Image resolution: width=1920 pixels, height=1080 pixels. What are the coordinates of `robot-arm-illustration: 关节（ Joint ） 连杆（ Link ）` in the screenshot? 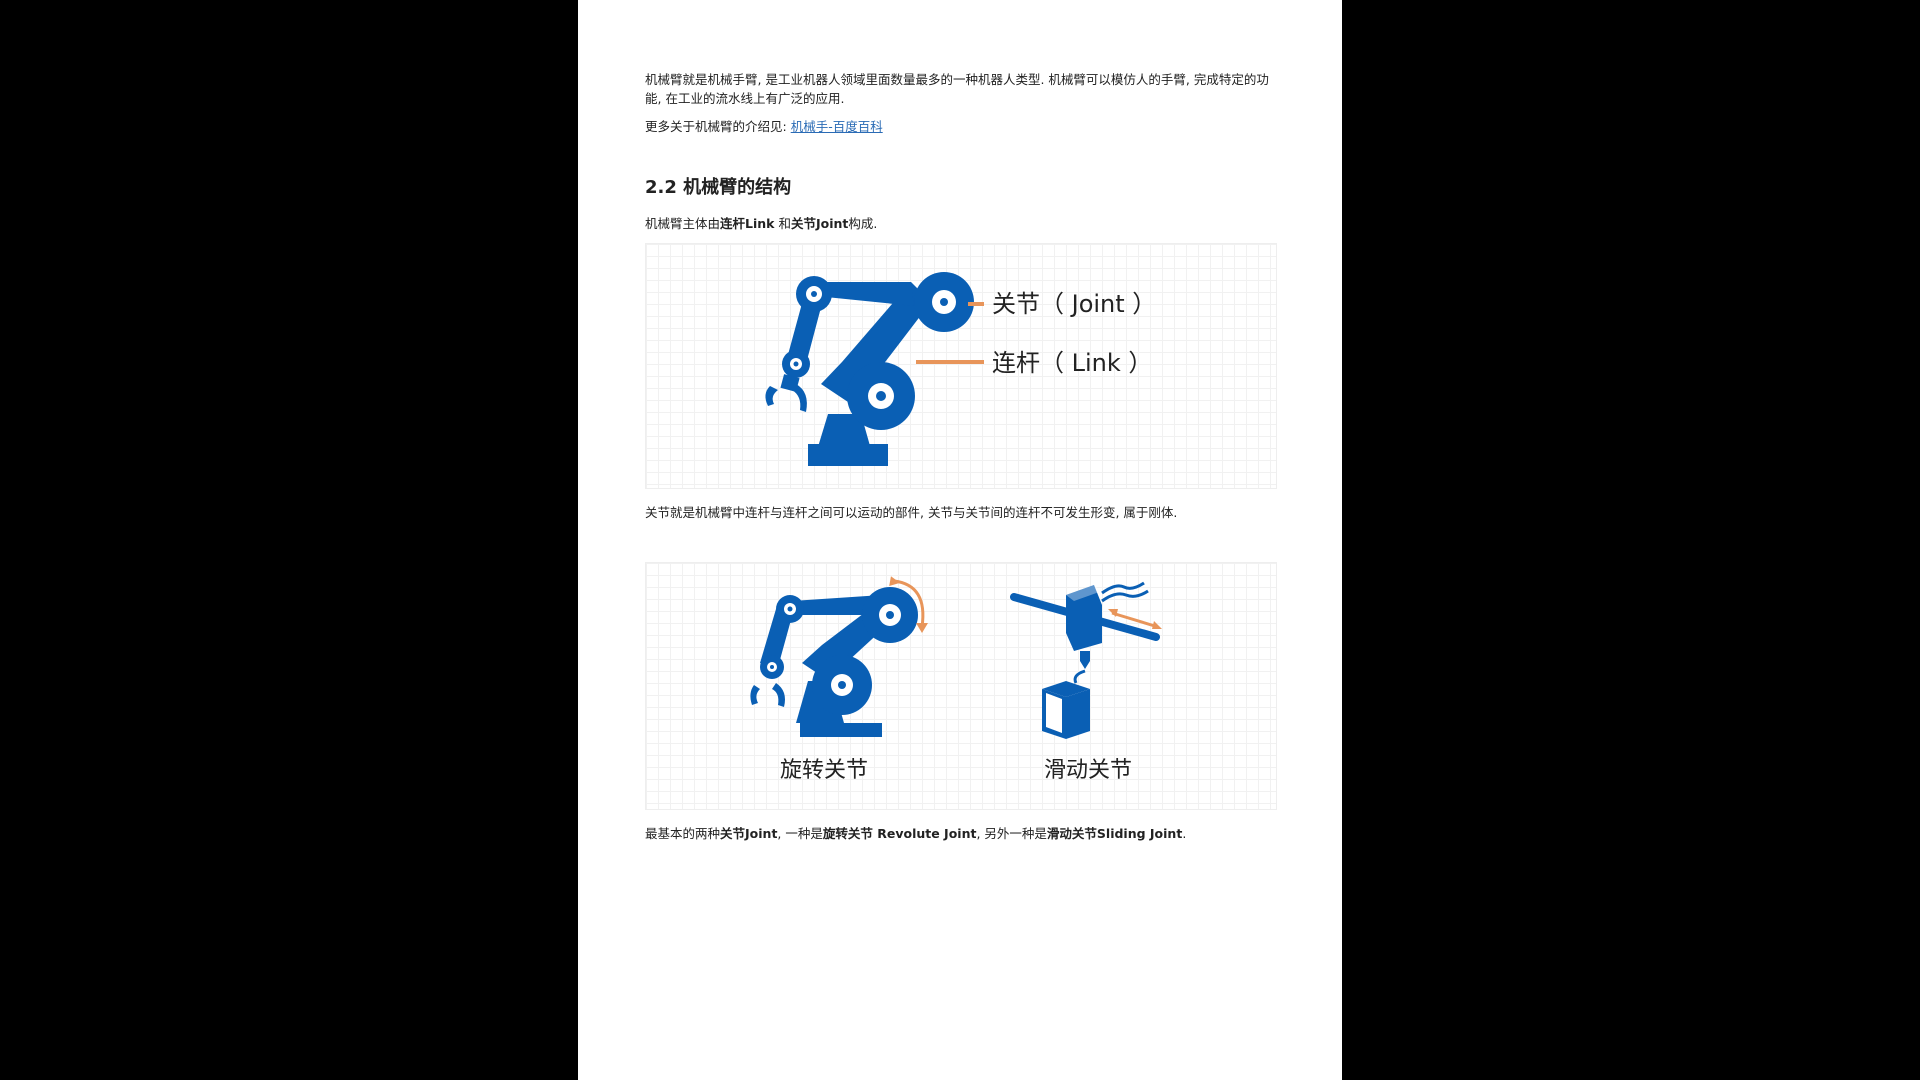 It's located at (960, 369).